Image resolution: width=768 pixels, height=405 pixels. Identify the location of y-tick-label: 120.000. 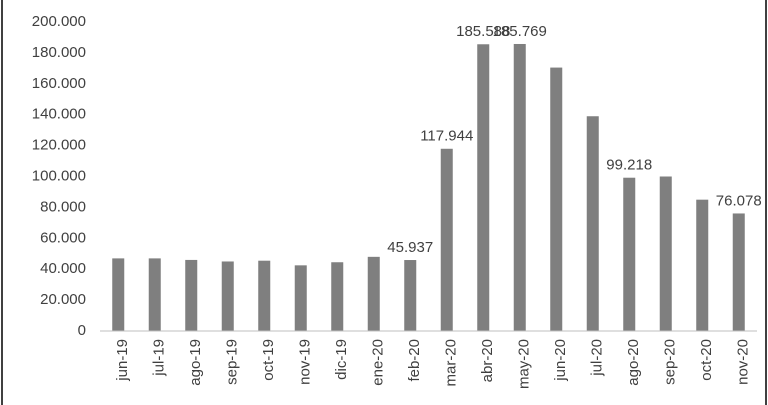
(59, 145).